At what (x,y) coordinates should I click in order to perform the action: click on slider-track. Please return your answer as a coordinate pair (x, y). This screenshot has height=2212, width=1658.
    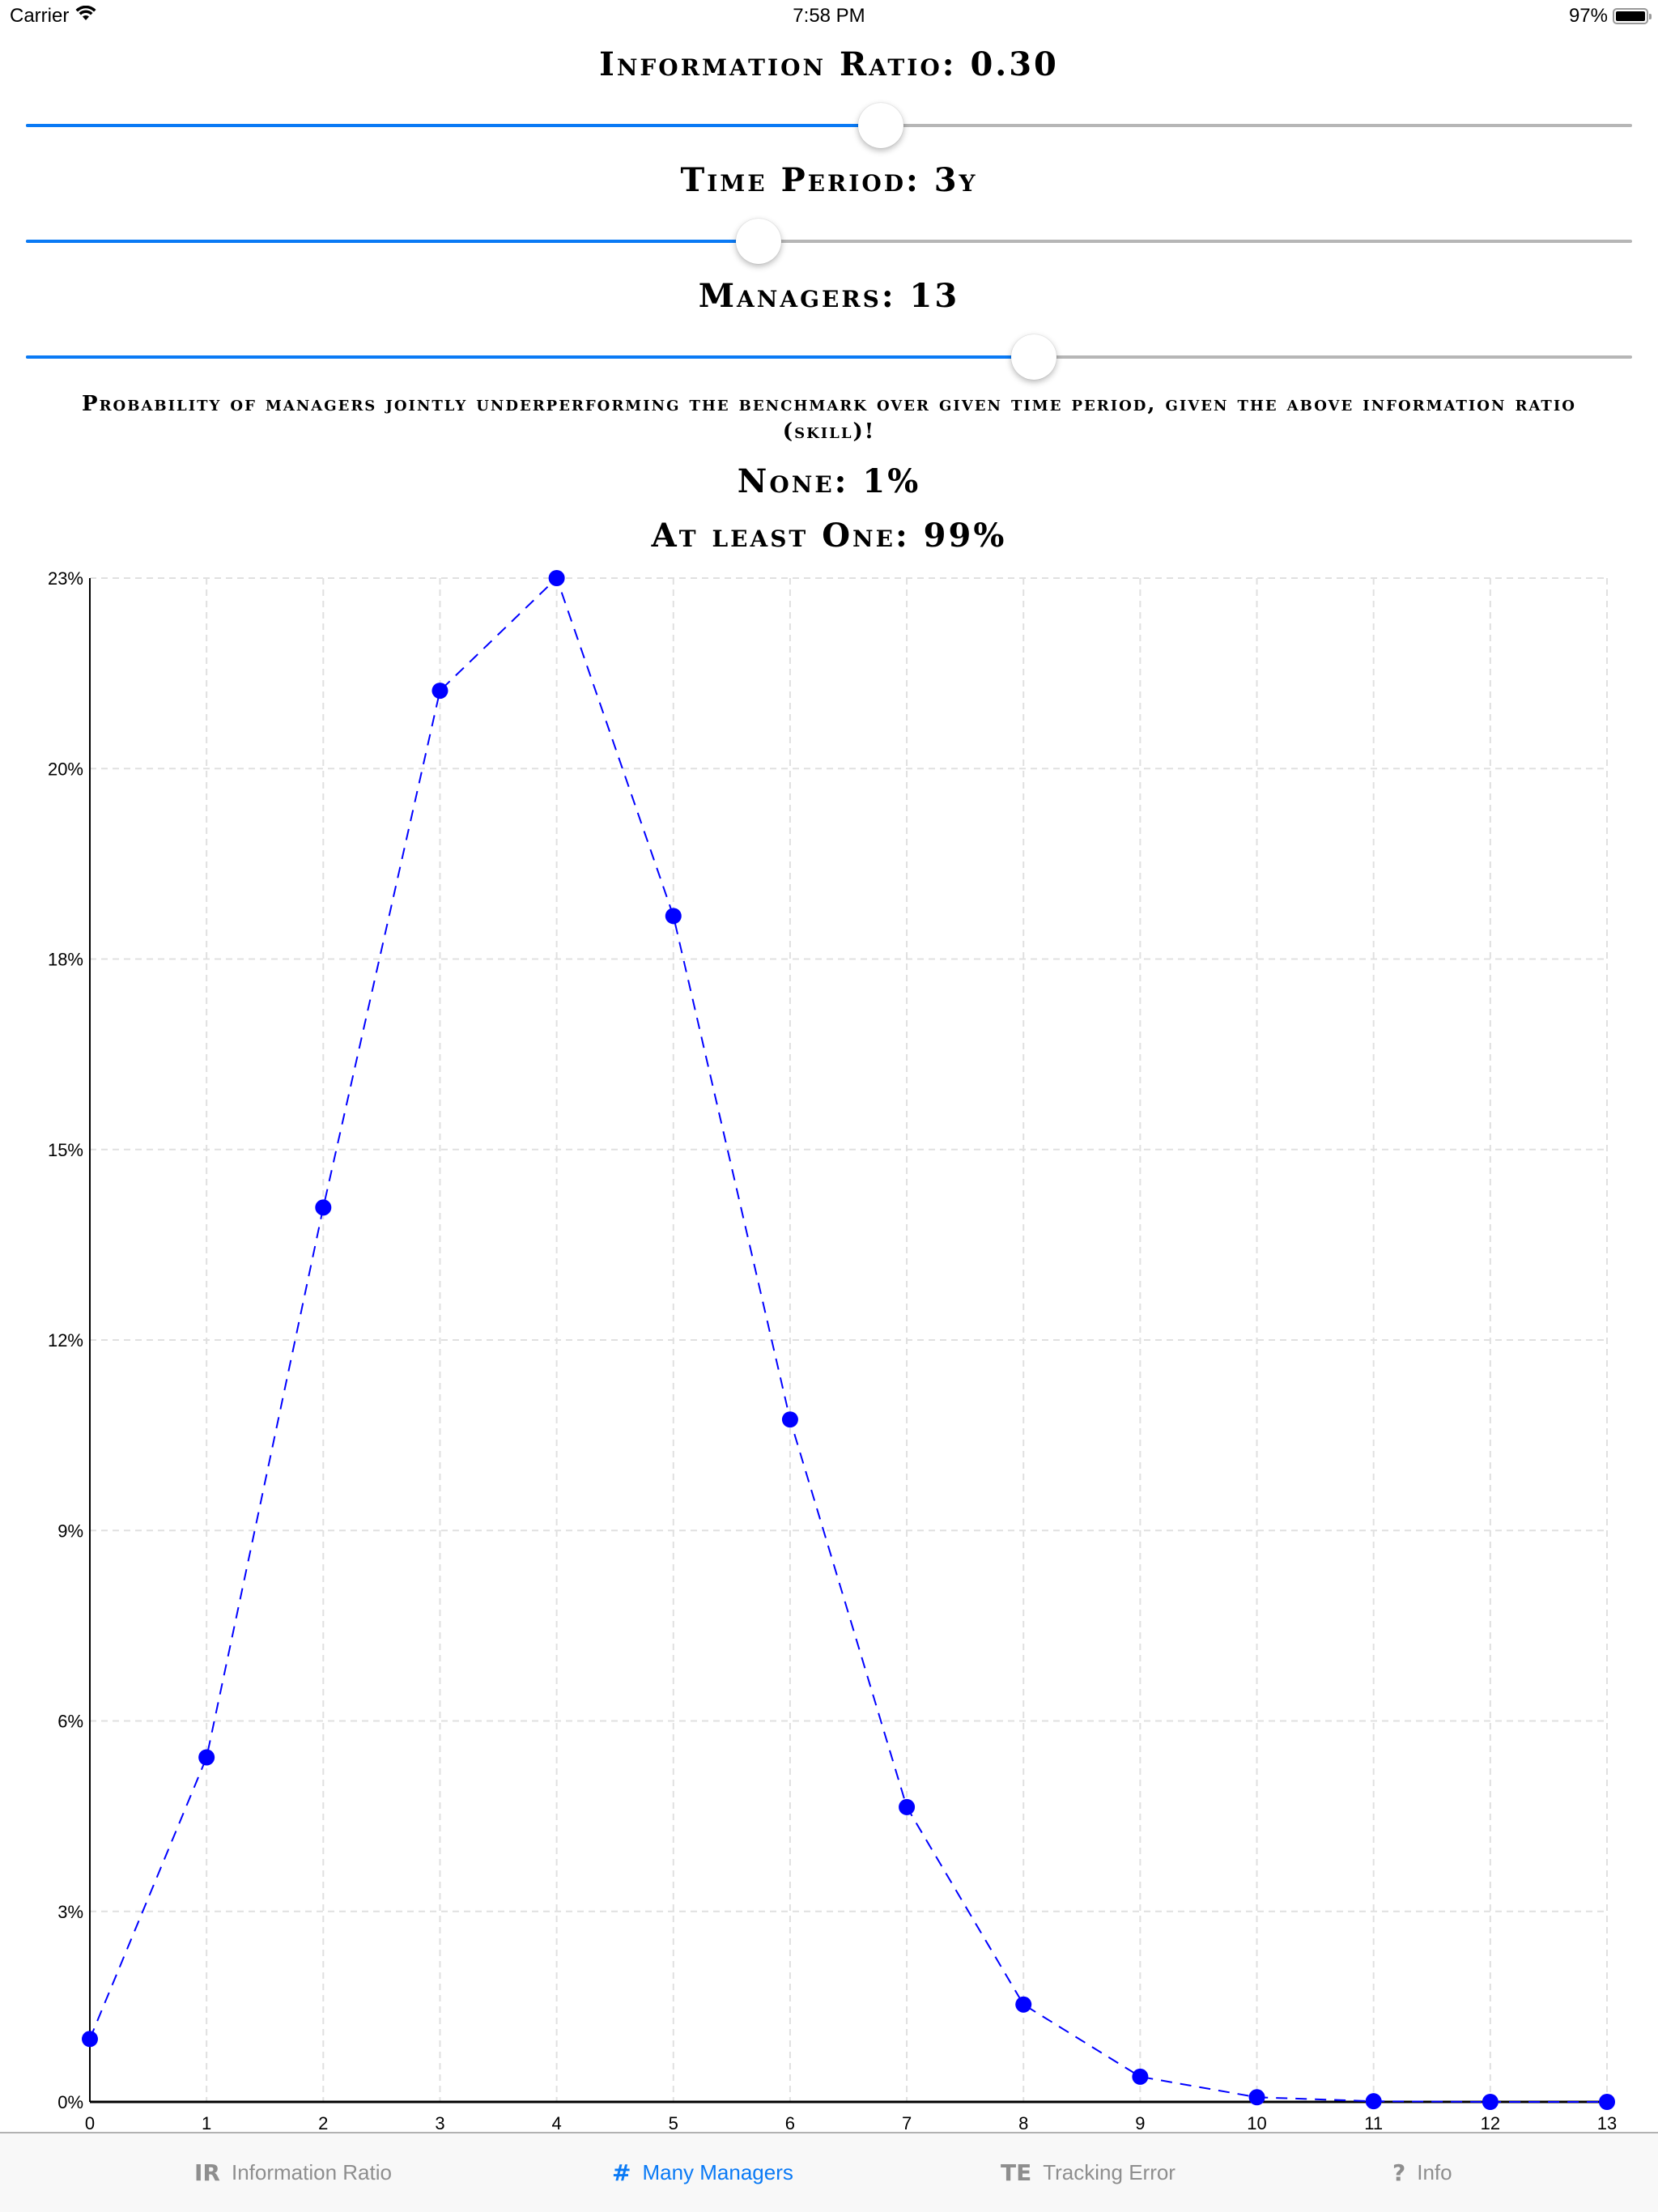
    Looking at the image, I should click on (829, 242).